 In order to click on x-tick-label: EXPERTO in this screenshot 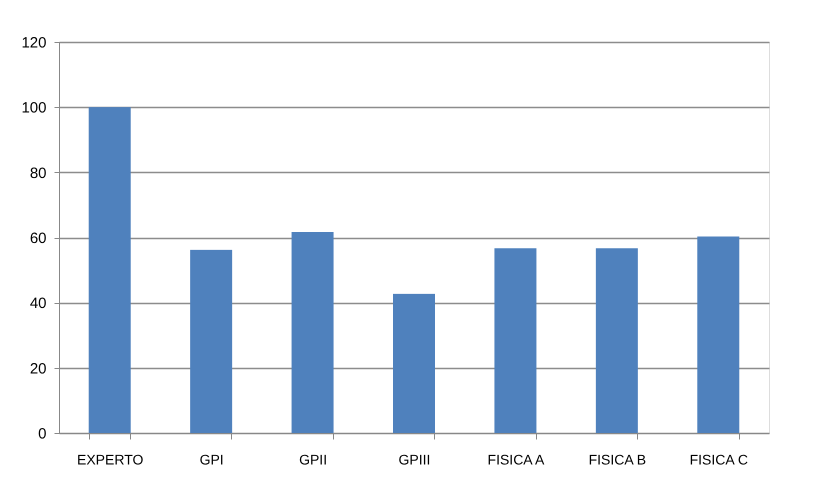, I will do `click(110, 460)`.